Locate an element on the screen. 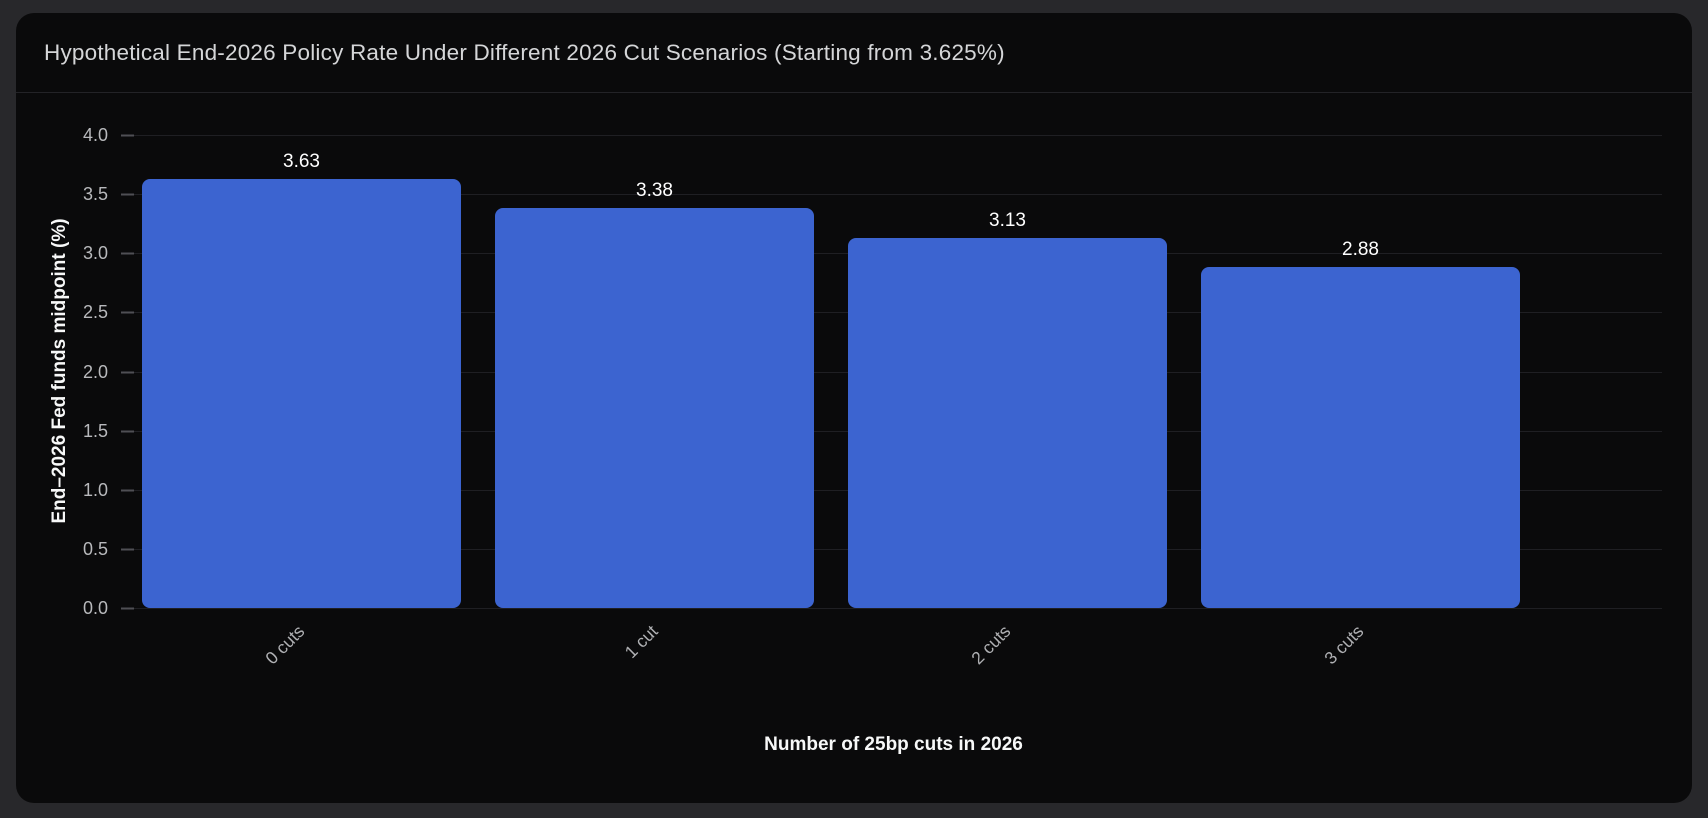 The height and width of the screenshot is (818, 1708). bar-slot: 2.88 3 cuts is located at coordinates (1360, 401).